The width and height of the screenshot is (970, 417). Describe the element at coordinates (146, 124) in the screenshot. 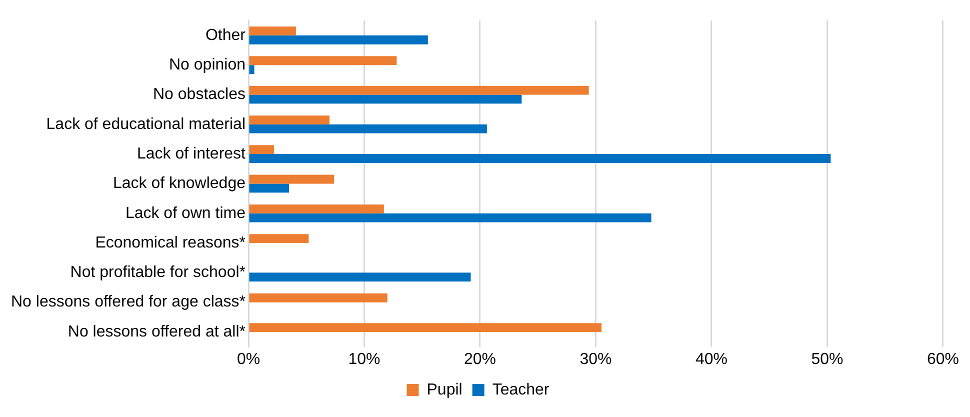

I see `y-tick-label: Lack of educational material` at that location.